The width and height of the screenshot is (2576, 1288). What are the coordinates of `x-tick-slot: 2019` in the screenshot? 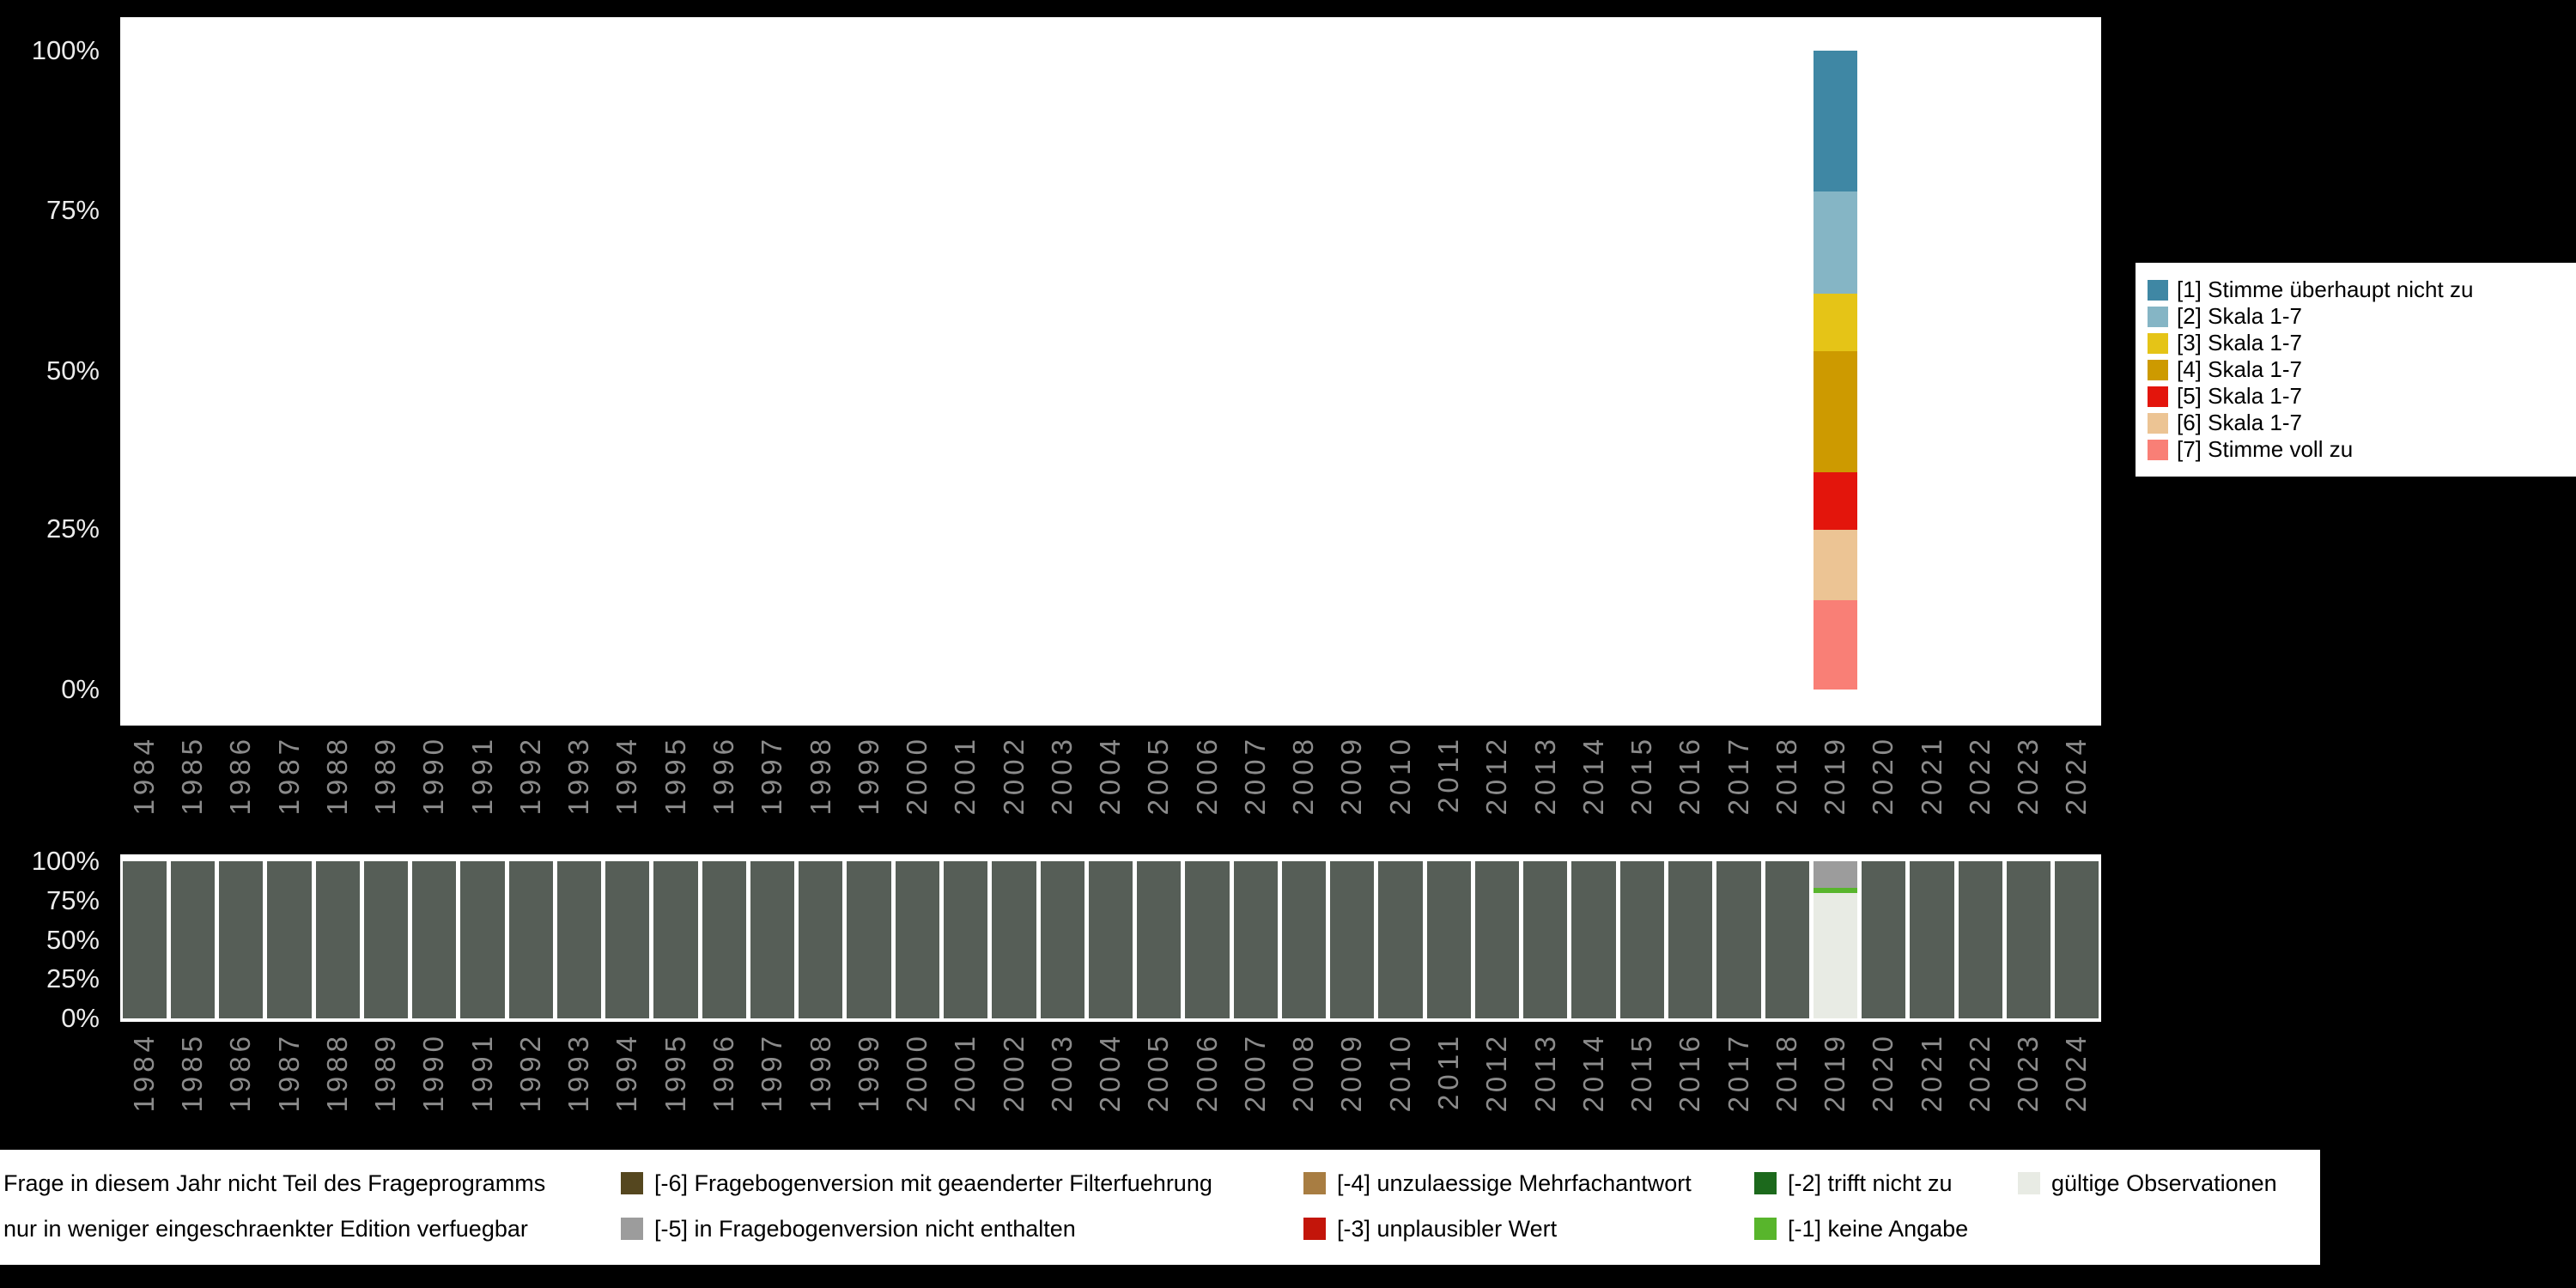 It's located at (1835, 1082).